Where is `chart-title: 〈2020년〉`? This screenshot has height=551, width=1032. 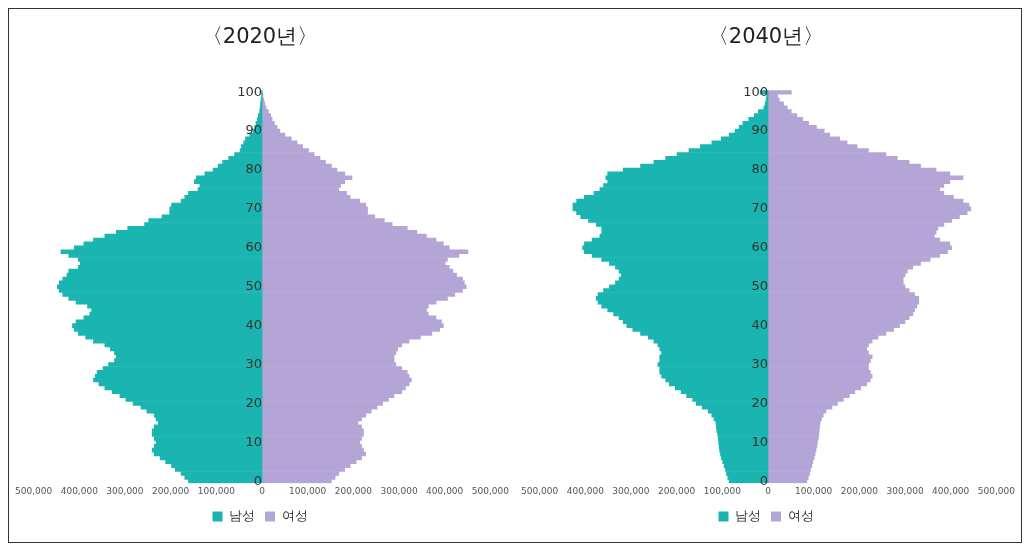 chart-title: 〈2020년〉 is located at coordinates (260, 36).